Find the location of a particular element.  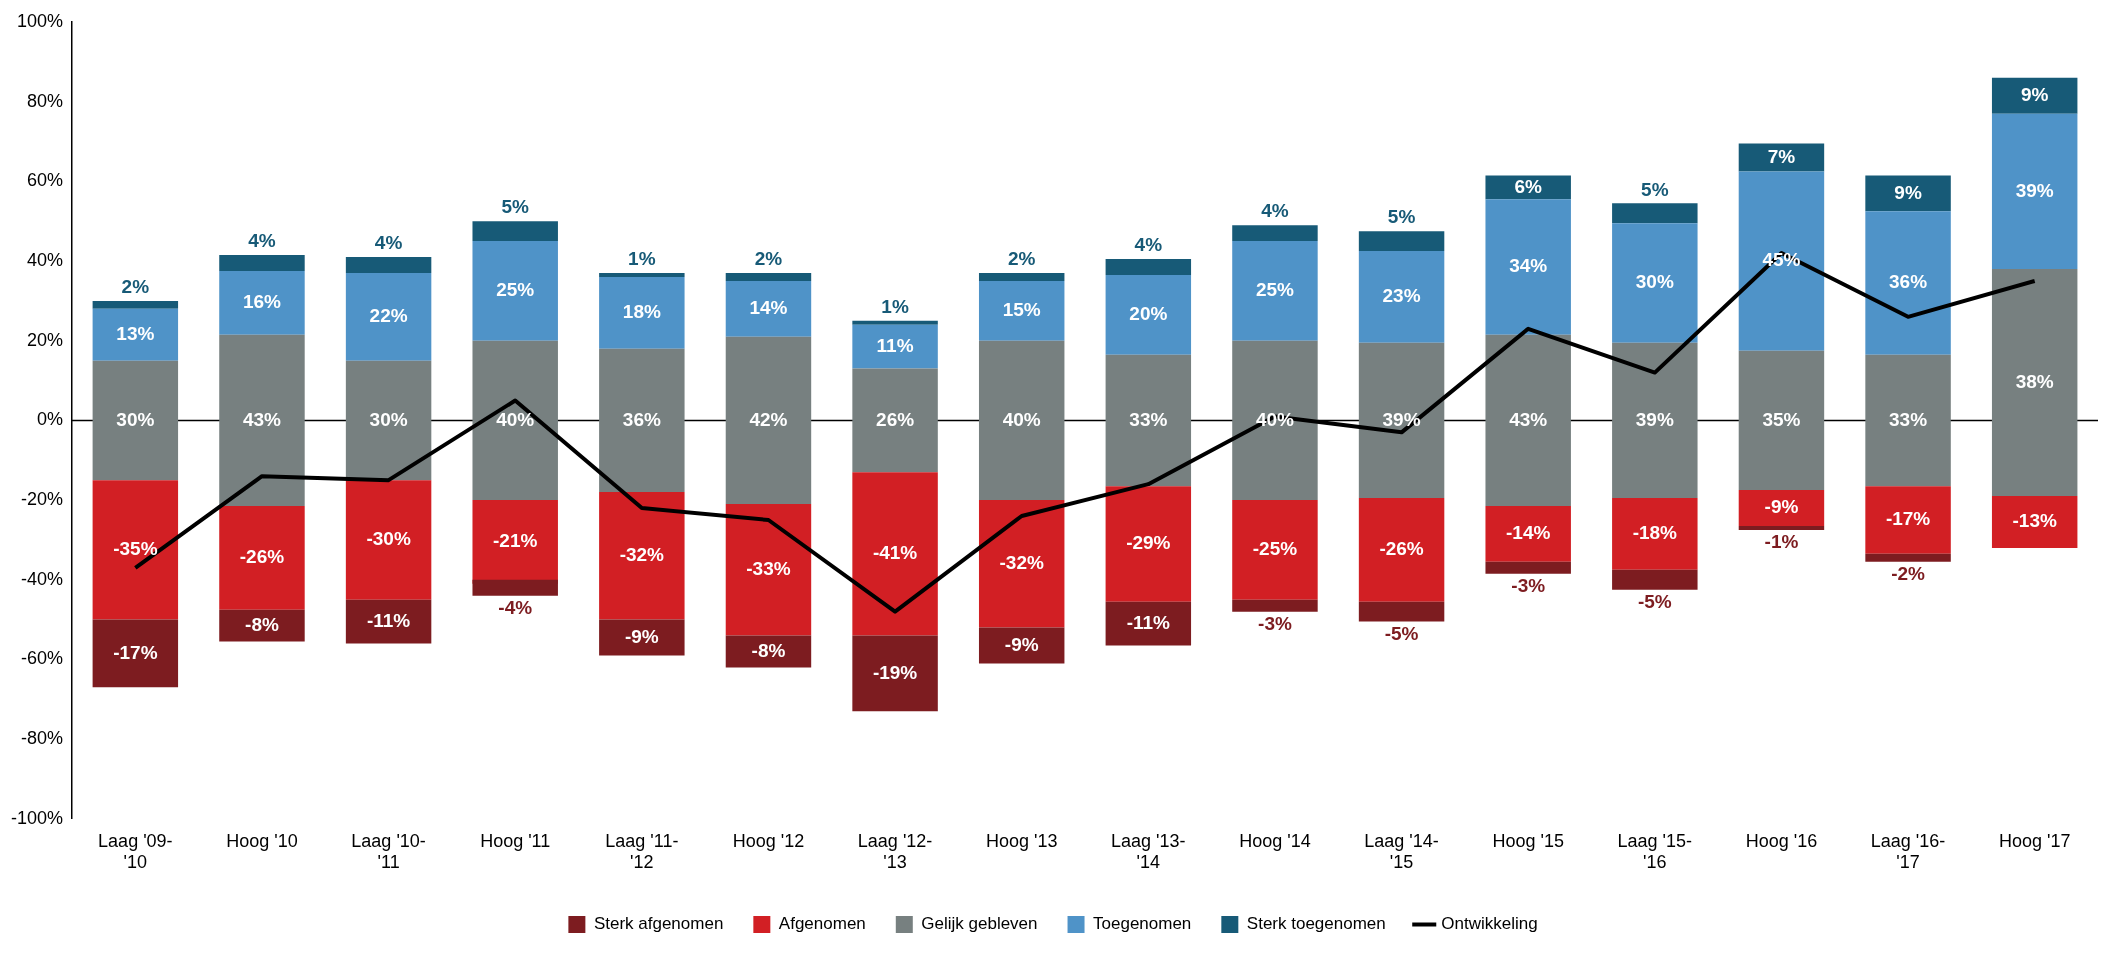

legend-label: Toegenomen is located at coordinates (1142, 924).